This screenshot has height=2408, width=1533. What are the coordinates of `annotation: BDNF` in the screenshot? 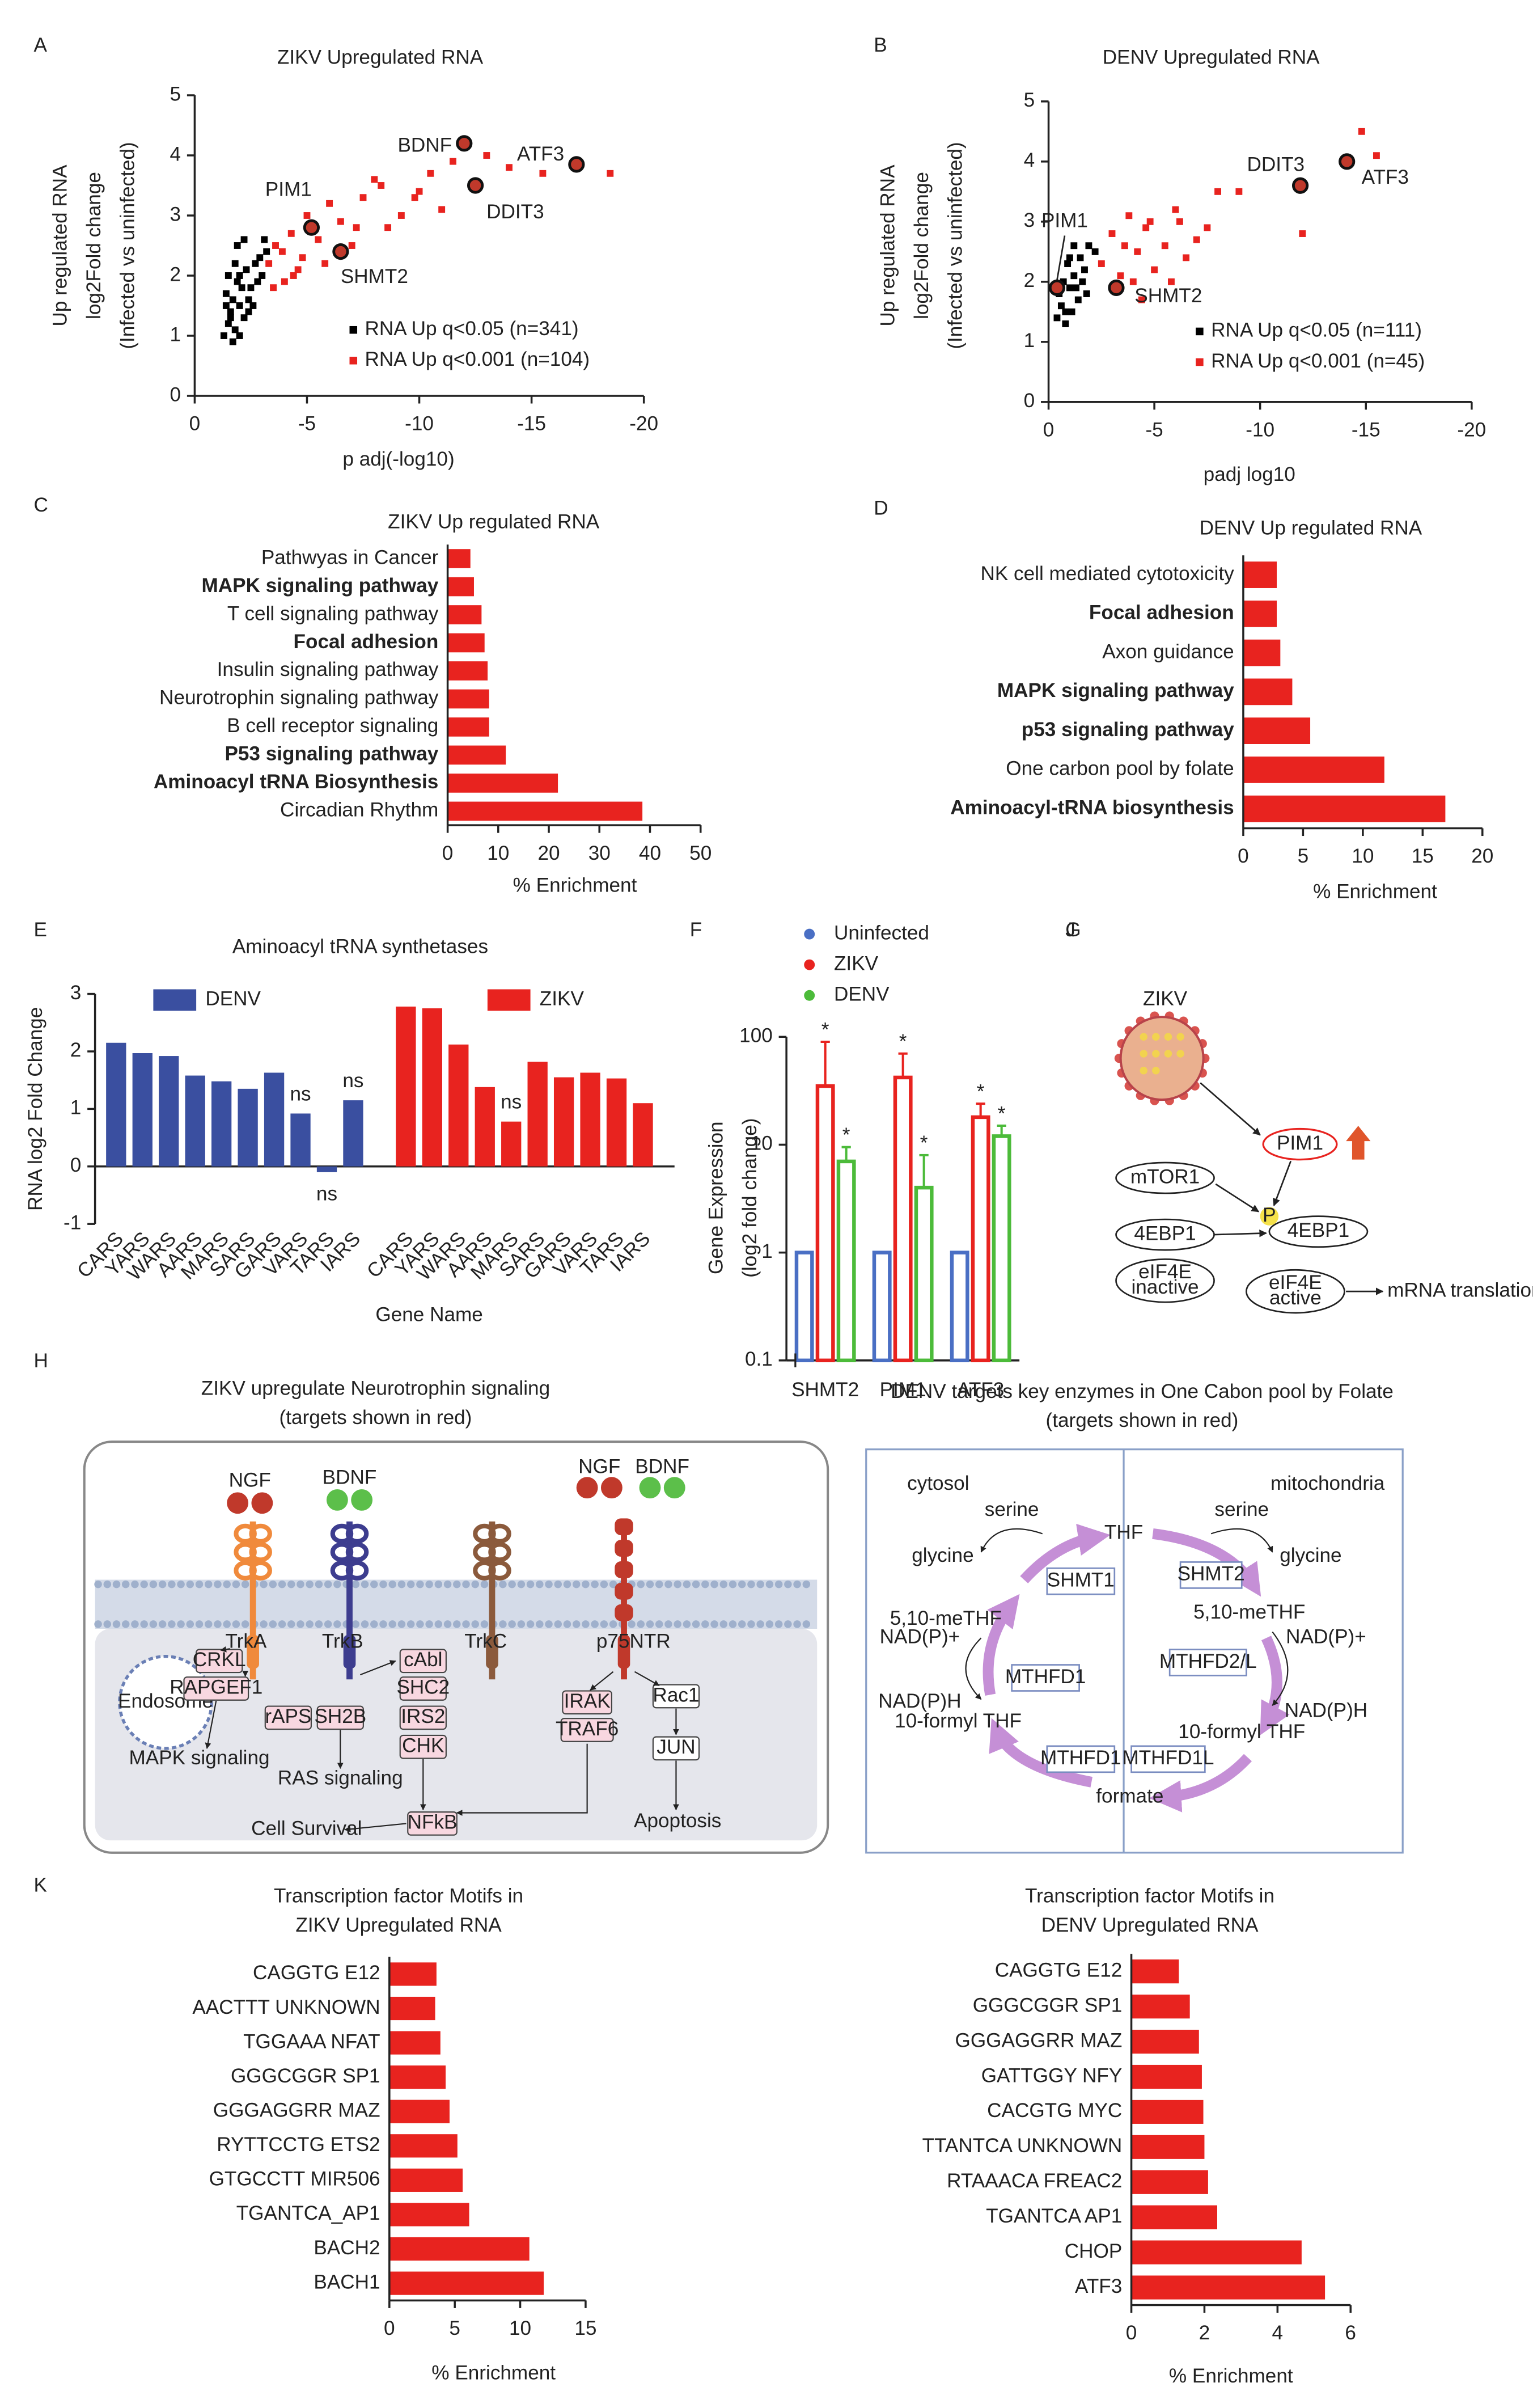 It's located at (424, 145).